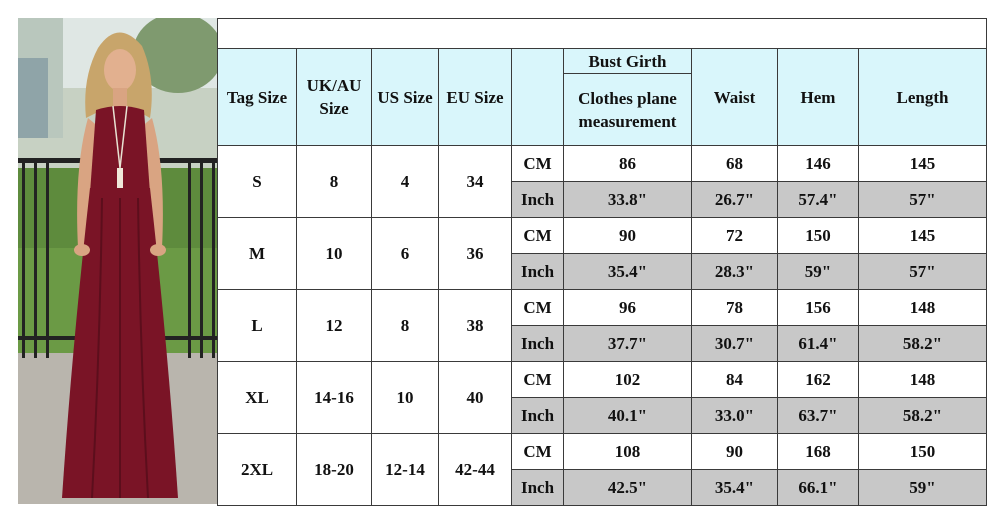 This screenshot has height=524, width=1000. I want to click on bust-inch-cell: 35.4", so click(627, 271).